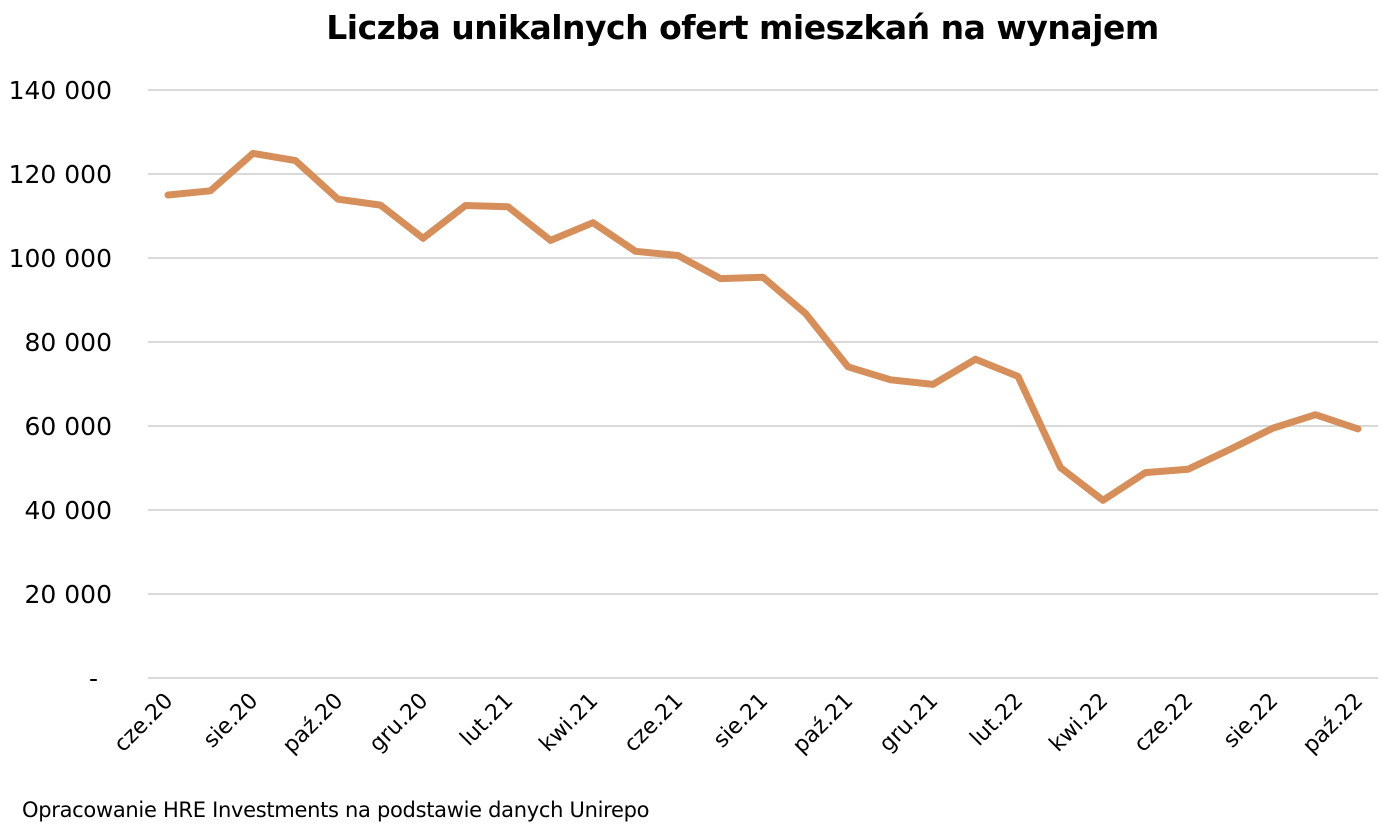 The image size is (1400, 831). I want to click on x-tick-label: sie.22, so click(1251, 721).